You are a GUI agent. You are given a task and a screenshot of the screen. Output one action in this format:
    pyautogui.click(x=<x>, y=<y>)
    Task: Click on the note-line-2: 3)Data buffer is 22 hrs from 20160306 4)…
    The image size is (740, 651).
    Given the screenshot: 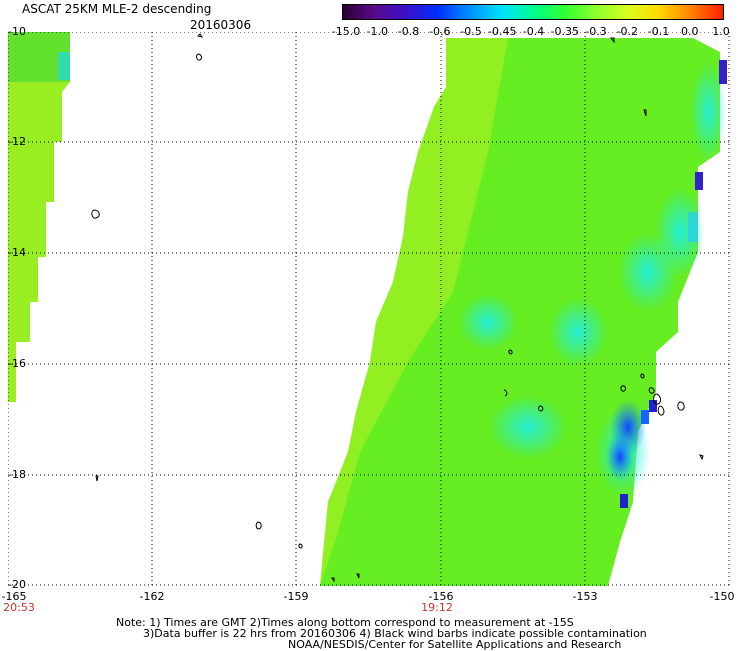 What is the action you would take?
    pyautogui.click(x=395, y=633)
    